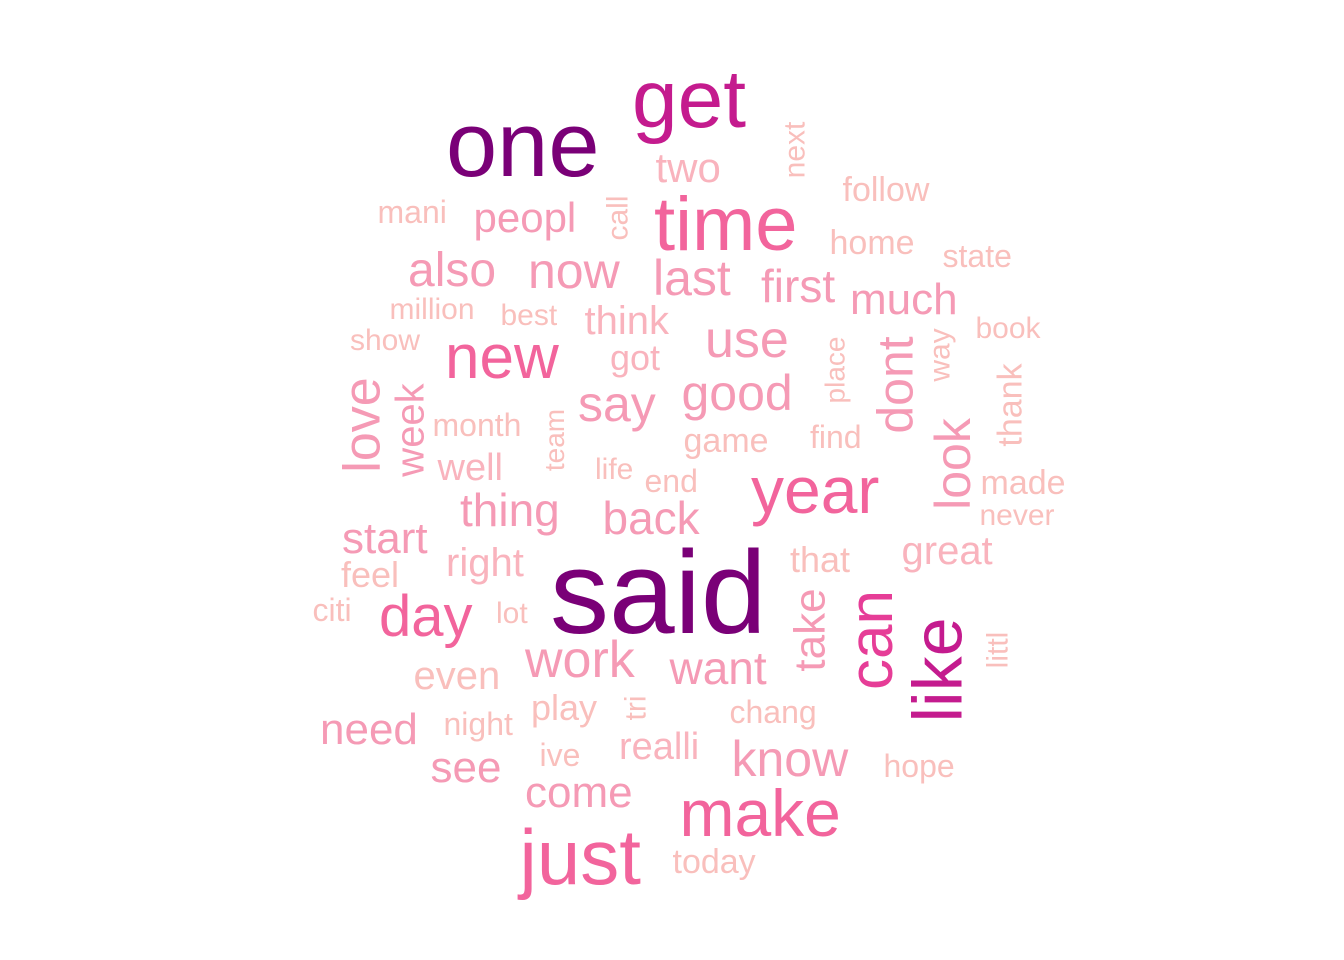 The image size is (1344, 960). Describe the element at coordinates (689, 99) in the screenshot. I see `word-get: get` at that location.